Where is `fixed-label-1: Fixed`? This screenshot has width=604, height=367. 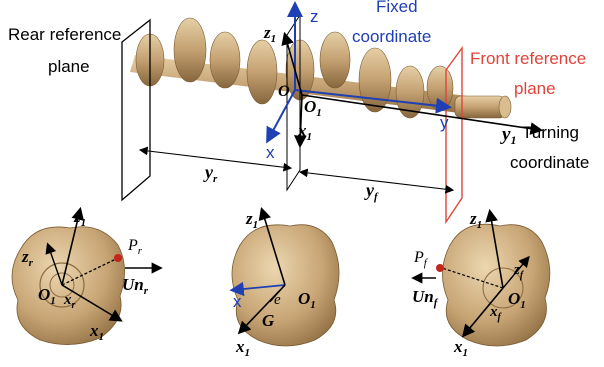 fixed-label-1: Fixed is located at coordinates (397, 8).